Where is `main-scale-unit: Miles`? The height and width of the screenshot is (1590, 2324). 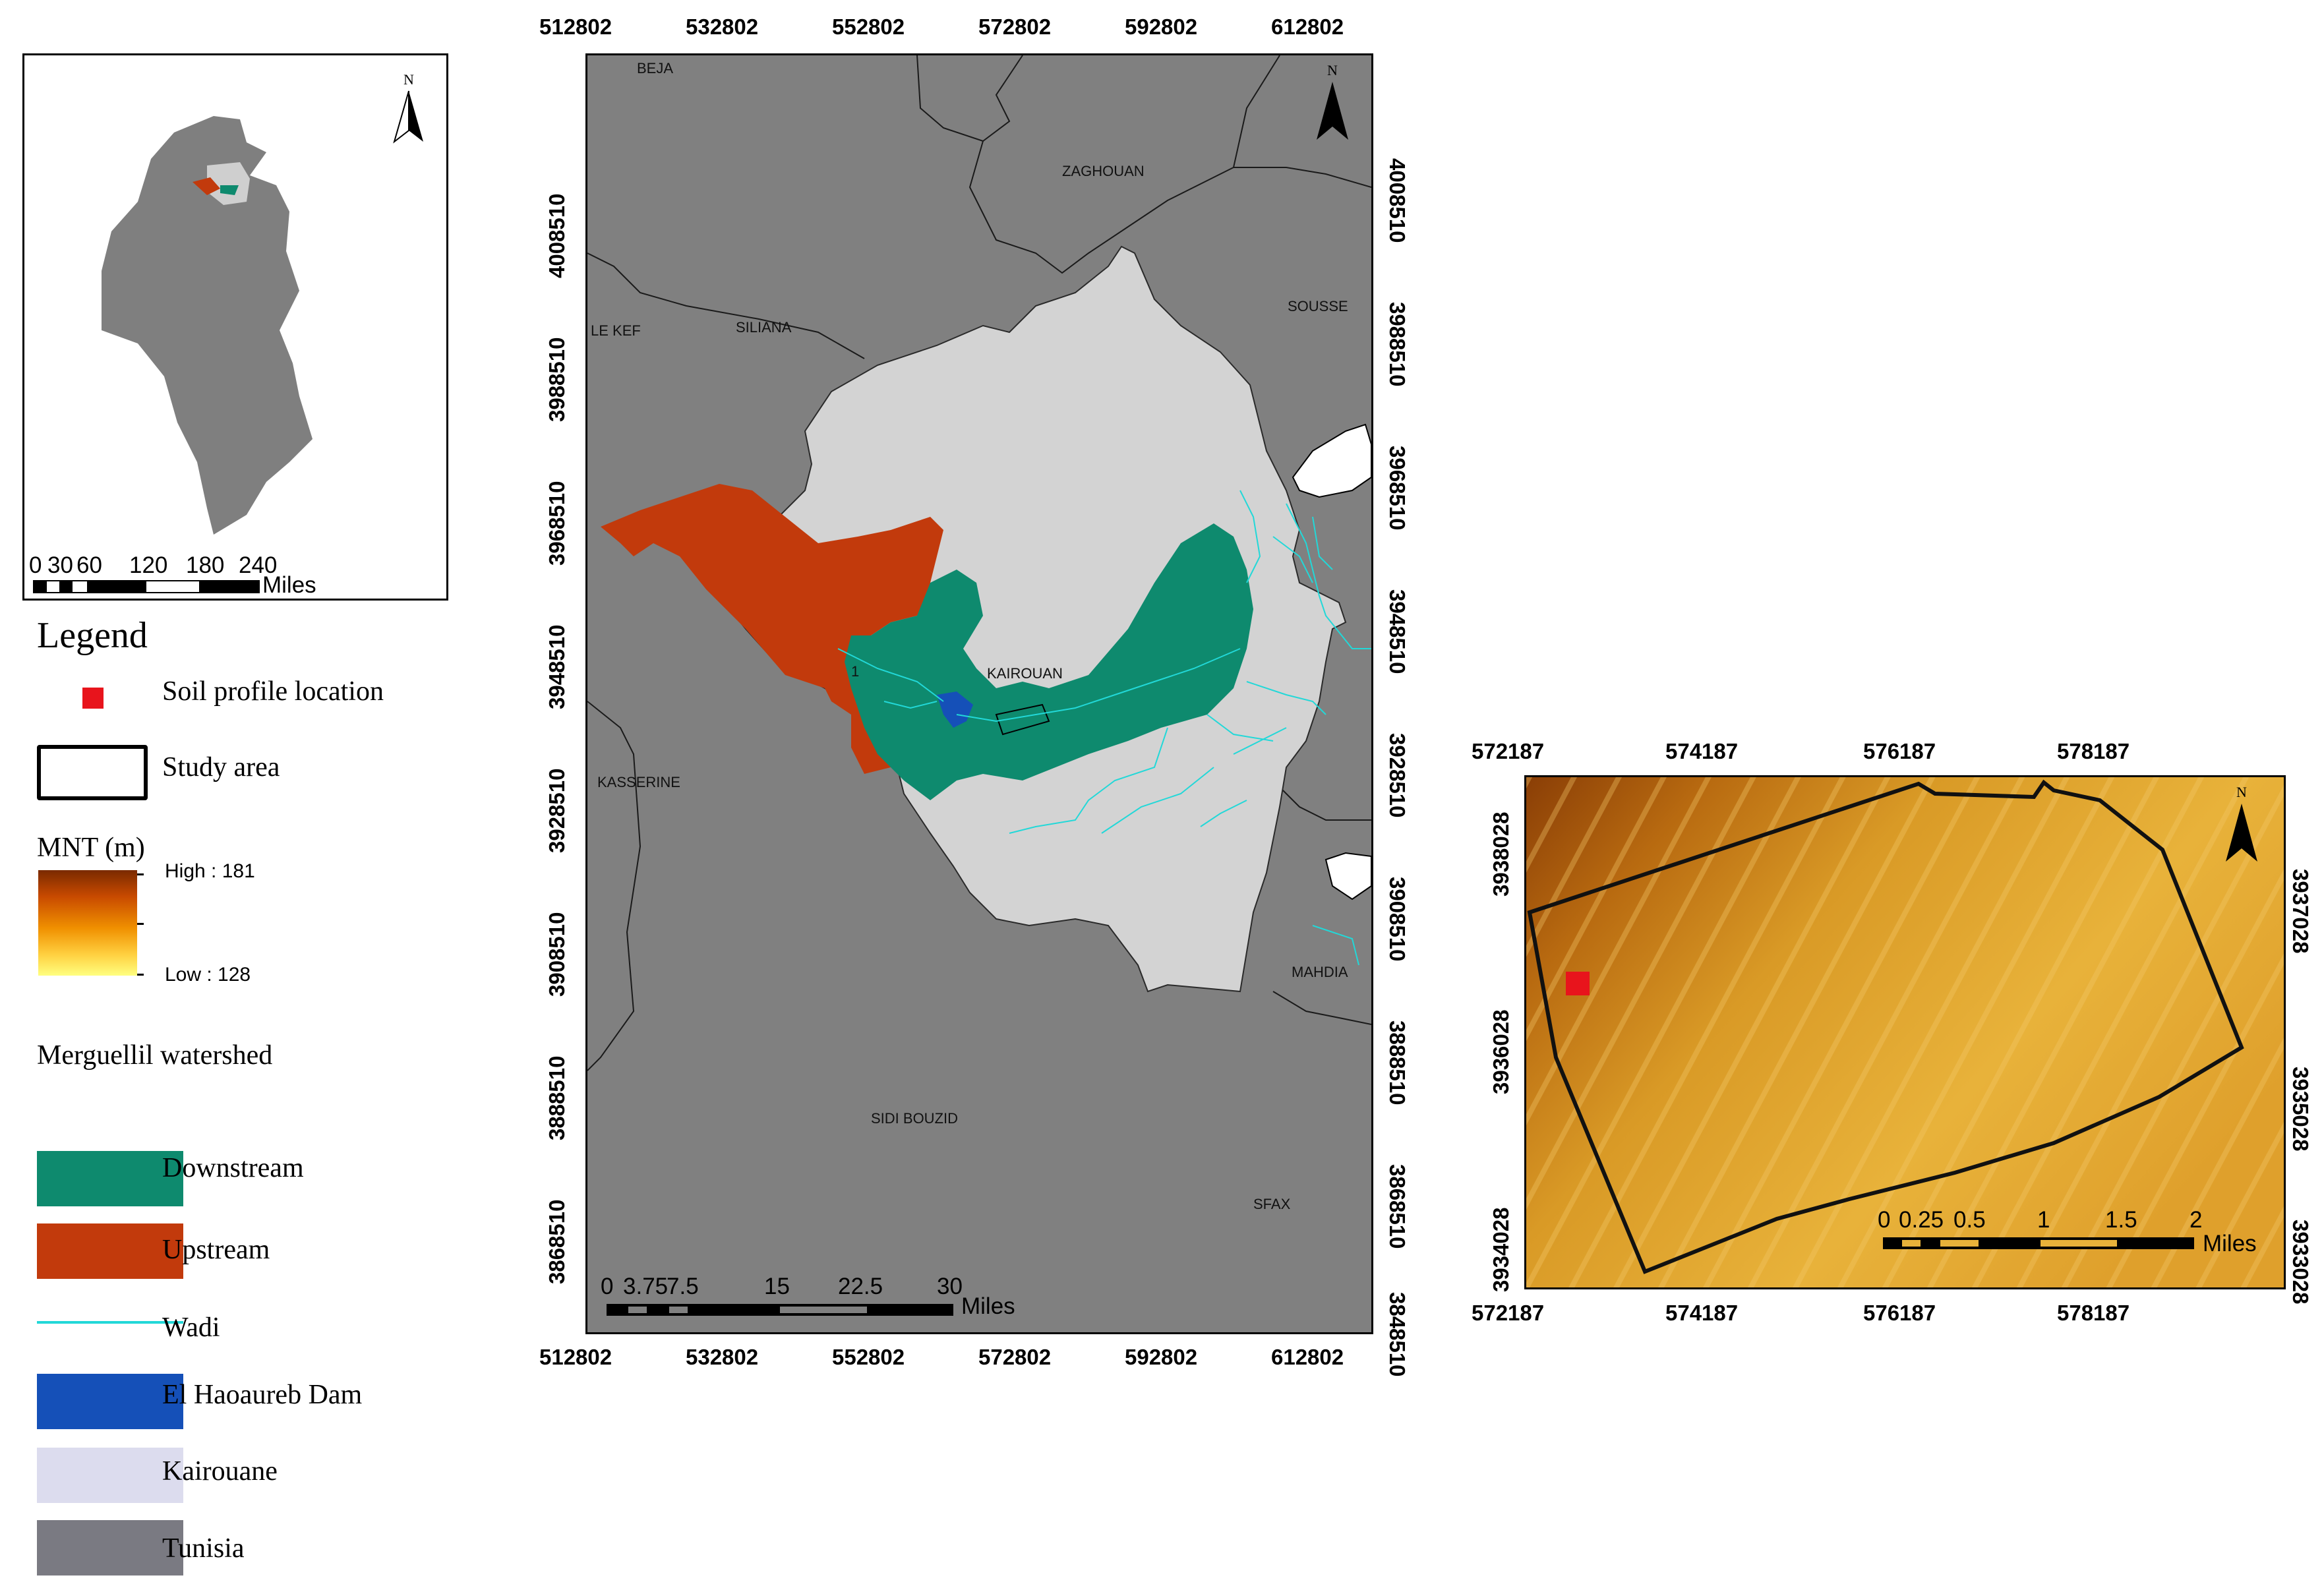 main-scale-unit: Miles is located at coordinates (988, 1306).